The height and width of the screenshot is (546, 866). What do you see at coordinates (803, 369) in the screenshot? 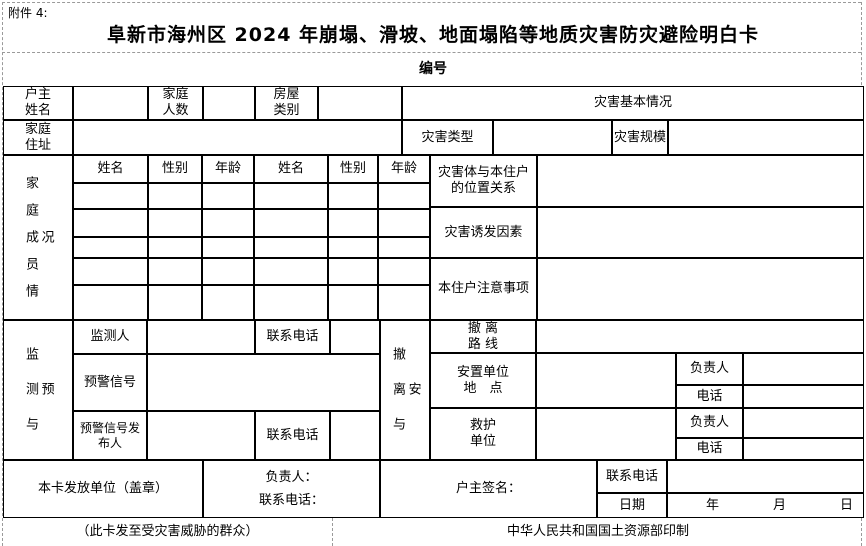
I see `placement-leader-field` at bounding box center [803, 369].